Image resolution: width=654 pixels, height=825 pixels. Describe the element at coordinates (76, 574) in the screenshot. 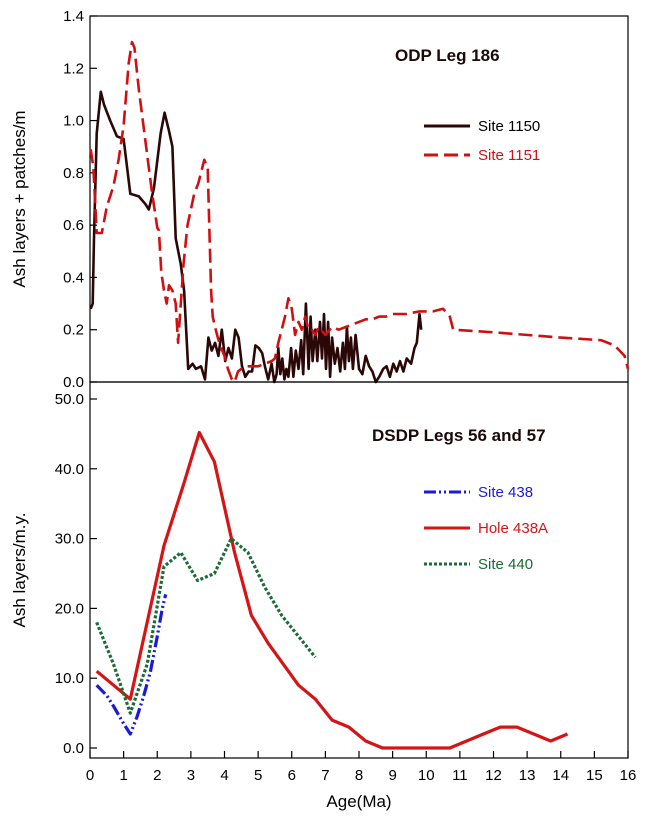

I see `bottom-y-axis-ticks: 0.0 10.0 20.0 30.0 40.0 50.0` at that location.